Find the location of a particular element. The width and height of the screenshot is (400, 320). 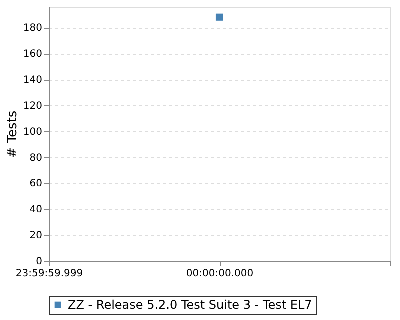

y-tick-label: 180 is located at coordinates (32, 28).